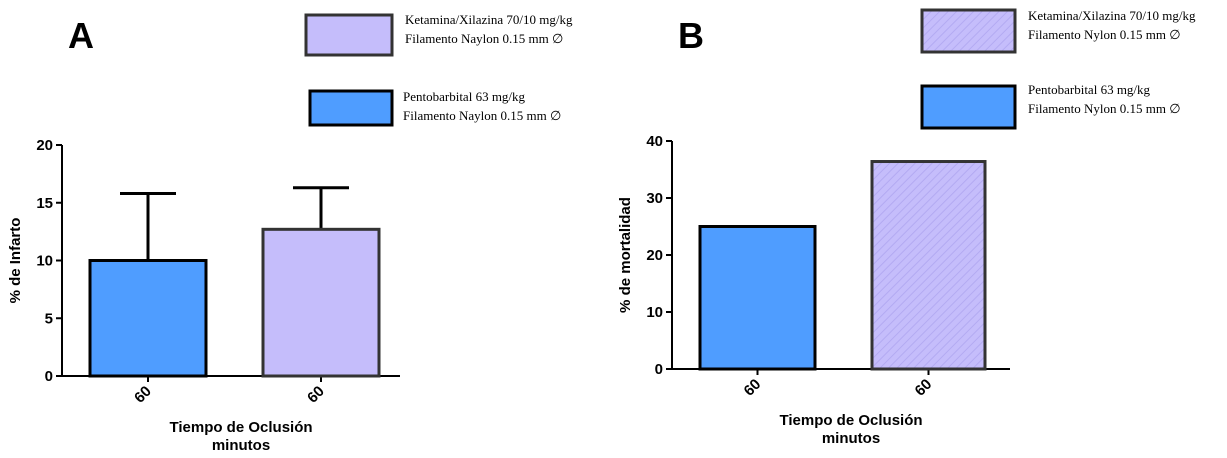  What do you see at coordinates (49, 318) in the screenshot?
I see `y-tick-label: 5` at bounding box center [49, 318].